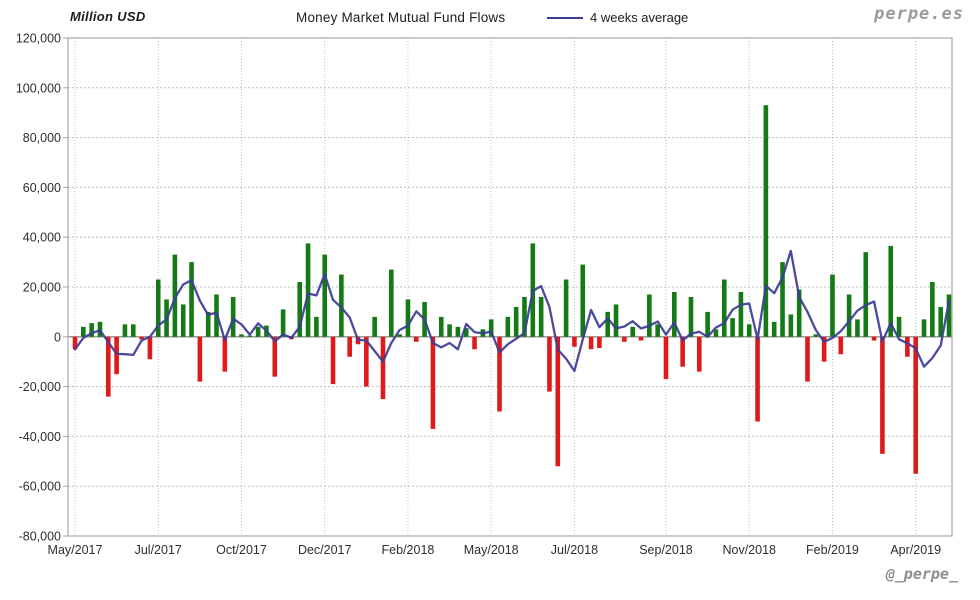 The height and width of the screenshot is (600, 980). Describe the element at coordinates (666, 550) in the screenshot. I see `x-tick-label: Sep/2018` at that location.